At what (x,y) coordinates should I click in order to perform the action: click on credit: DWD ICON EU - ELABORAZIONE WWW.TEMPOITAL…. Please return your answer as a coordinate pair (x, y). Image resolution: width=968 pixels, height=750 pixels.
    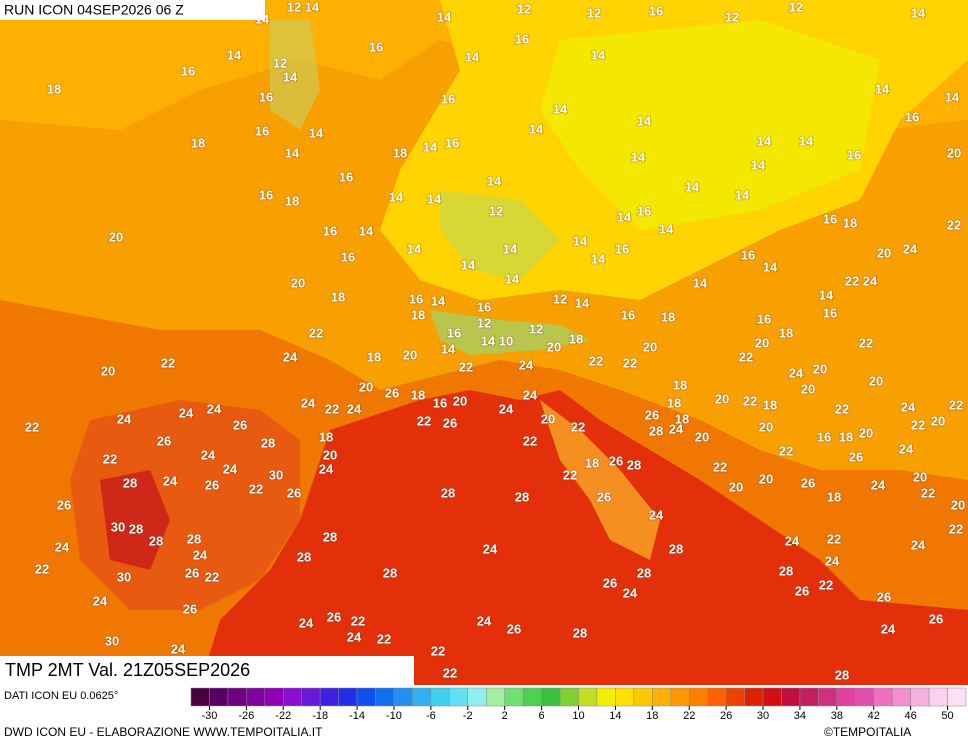
    Looking at the image, I should click on (163, 732).